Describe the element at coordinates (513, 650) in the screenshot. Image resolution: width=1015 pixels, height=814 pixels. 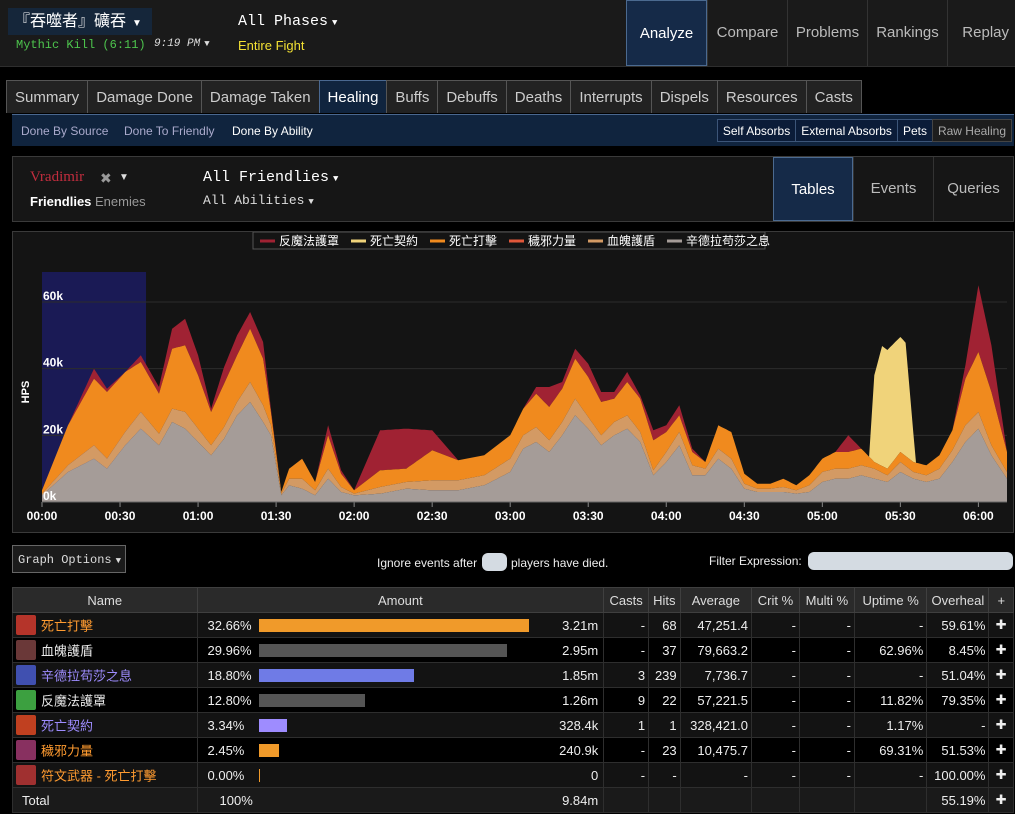
I see `table-row: 血魄護盾 29.96% 2.95m -37 79,663.2- -62.96% 8.45% ✚` at that location.